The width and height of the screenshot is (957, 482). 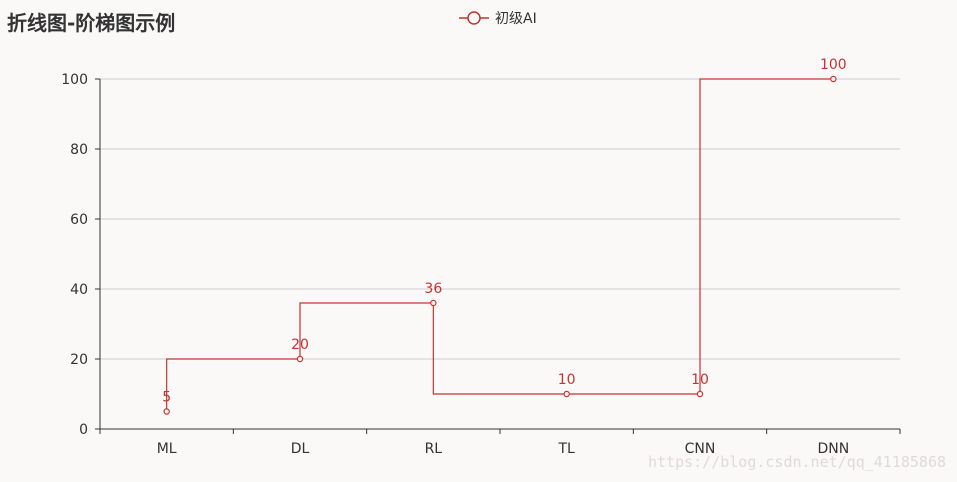 I want to click on x-tick-label-cnn: CNN, so click(x=700, y=449).